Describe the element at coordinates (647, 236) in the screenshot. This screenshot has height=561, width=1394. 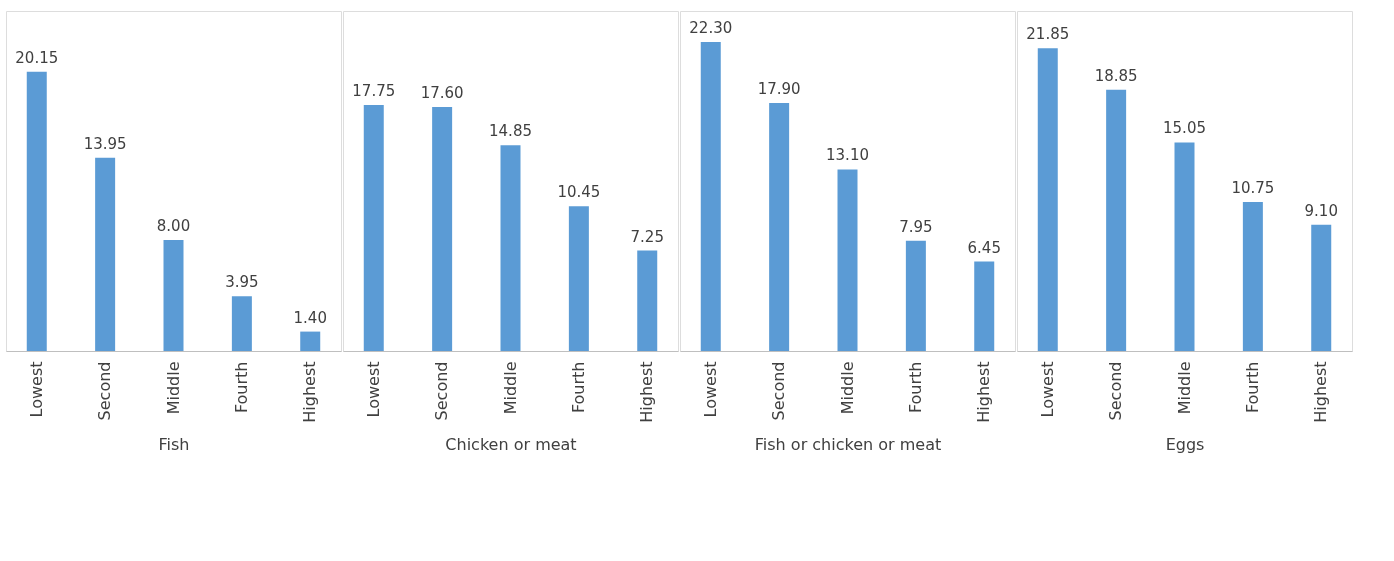
I see `data-label: 7.25` at that location.